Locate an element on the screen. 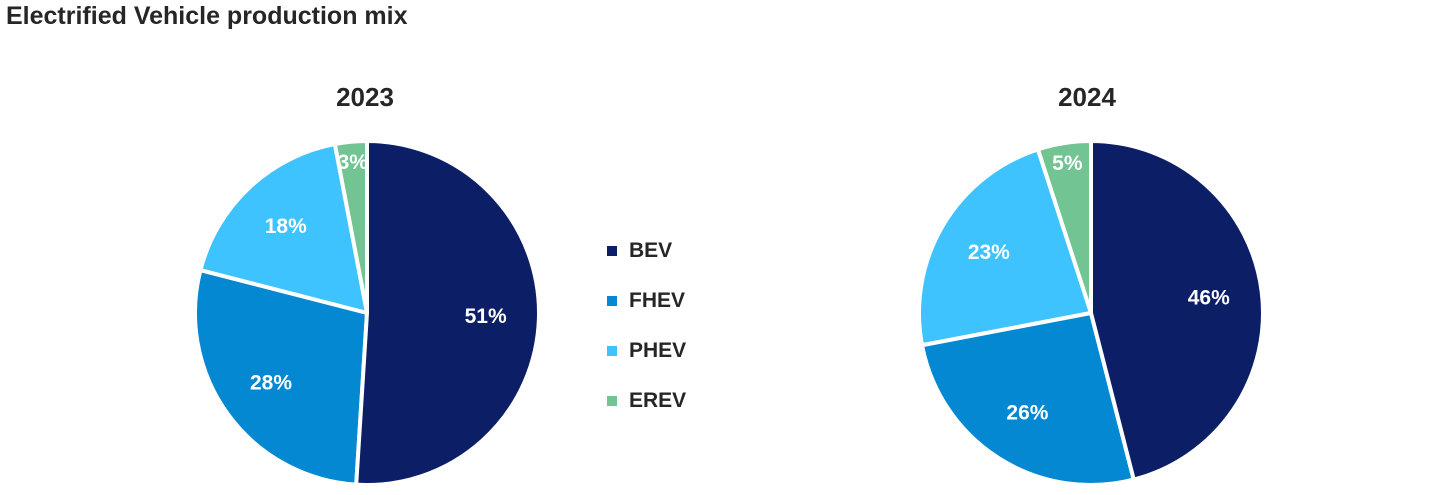 The image size is (1440, 495). legend-label-fhev: FHEV is located at coordinates (657, 300).